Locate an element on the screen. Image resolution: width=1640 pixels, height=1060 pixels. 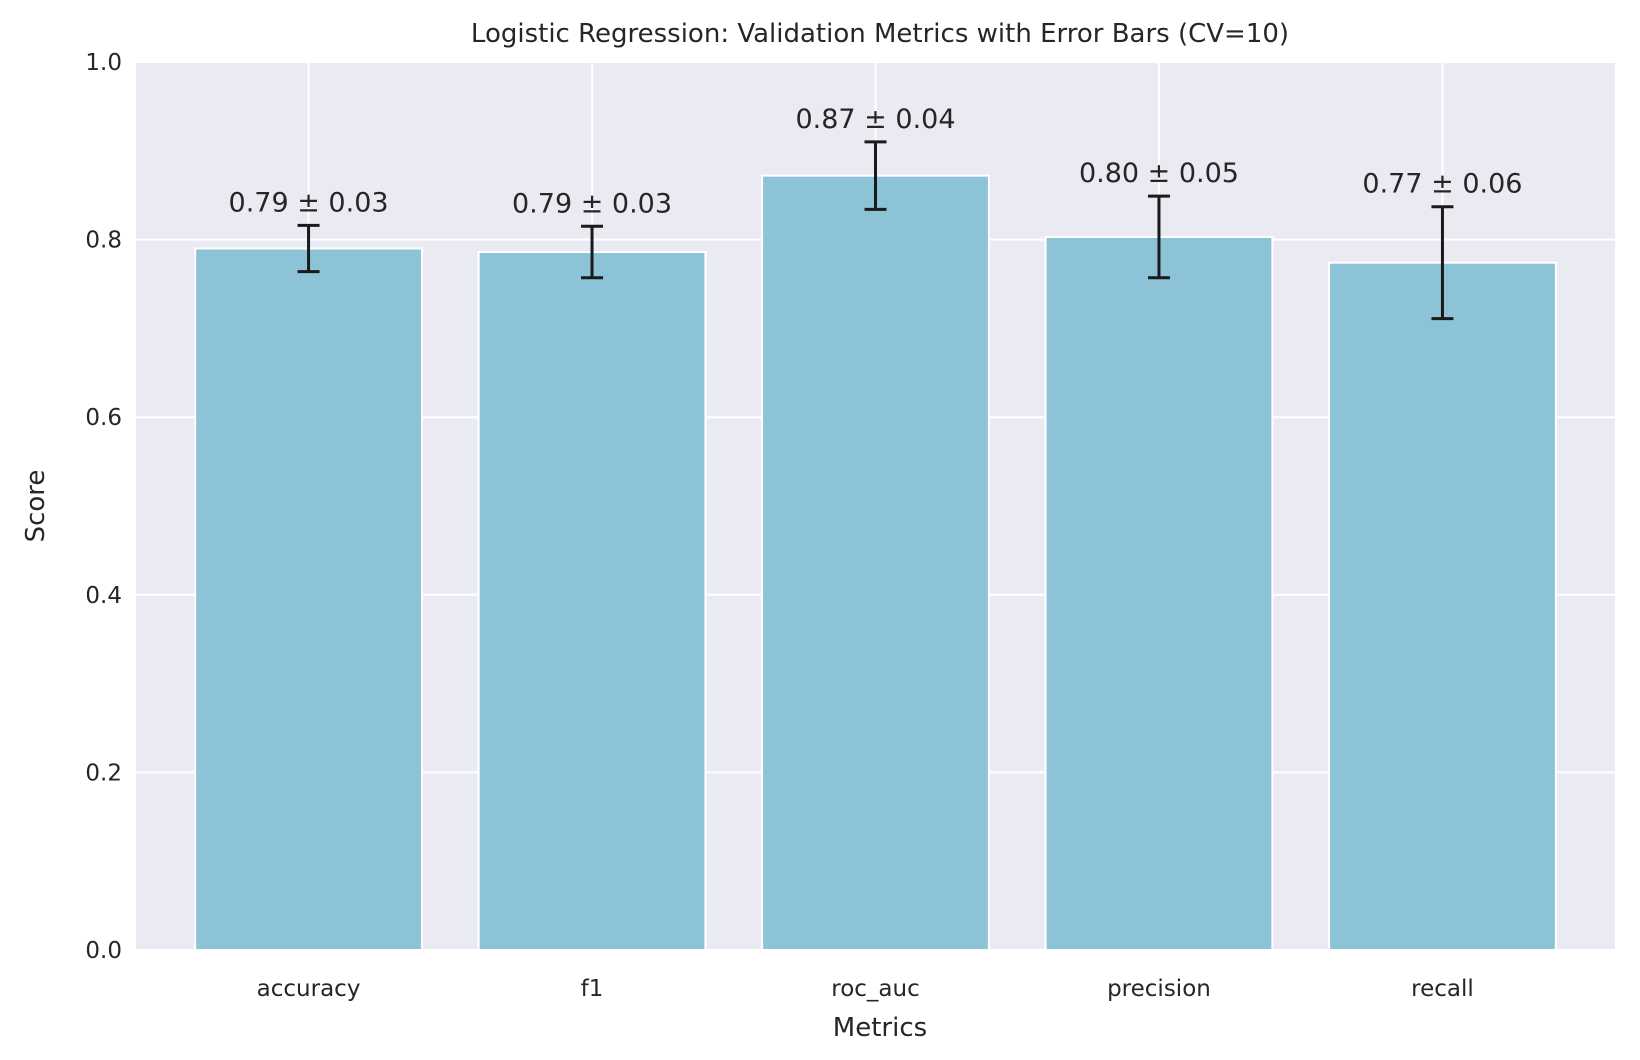
y-tick-label: 0.0 is located at coordinates (103, 951).